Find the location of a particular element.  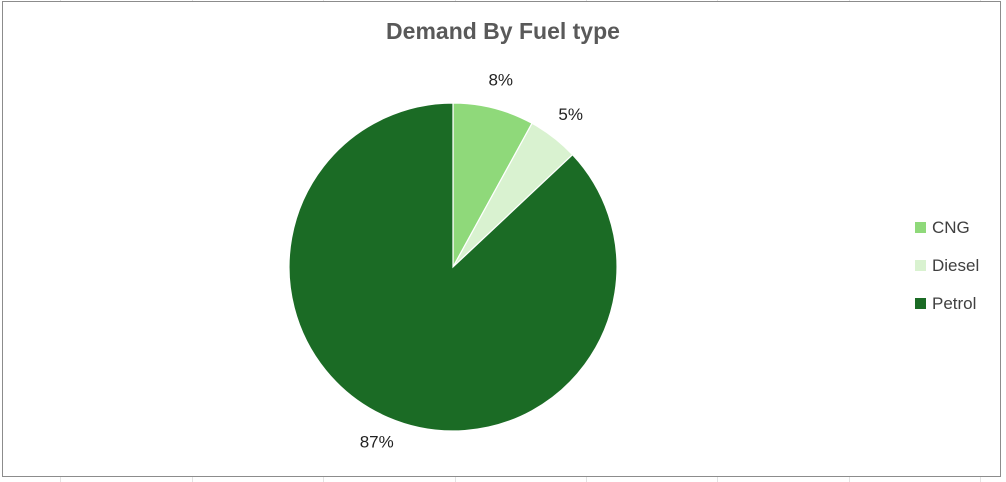

legend-item-diesel: Diesel is located at coordinates (947, 265).